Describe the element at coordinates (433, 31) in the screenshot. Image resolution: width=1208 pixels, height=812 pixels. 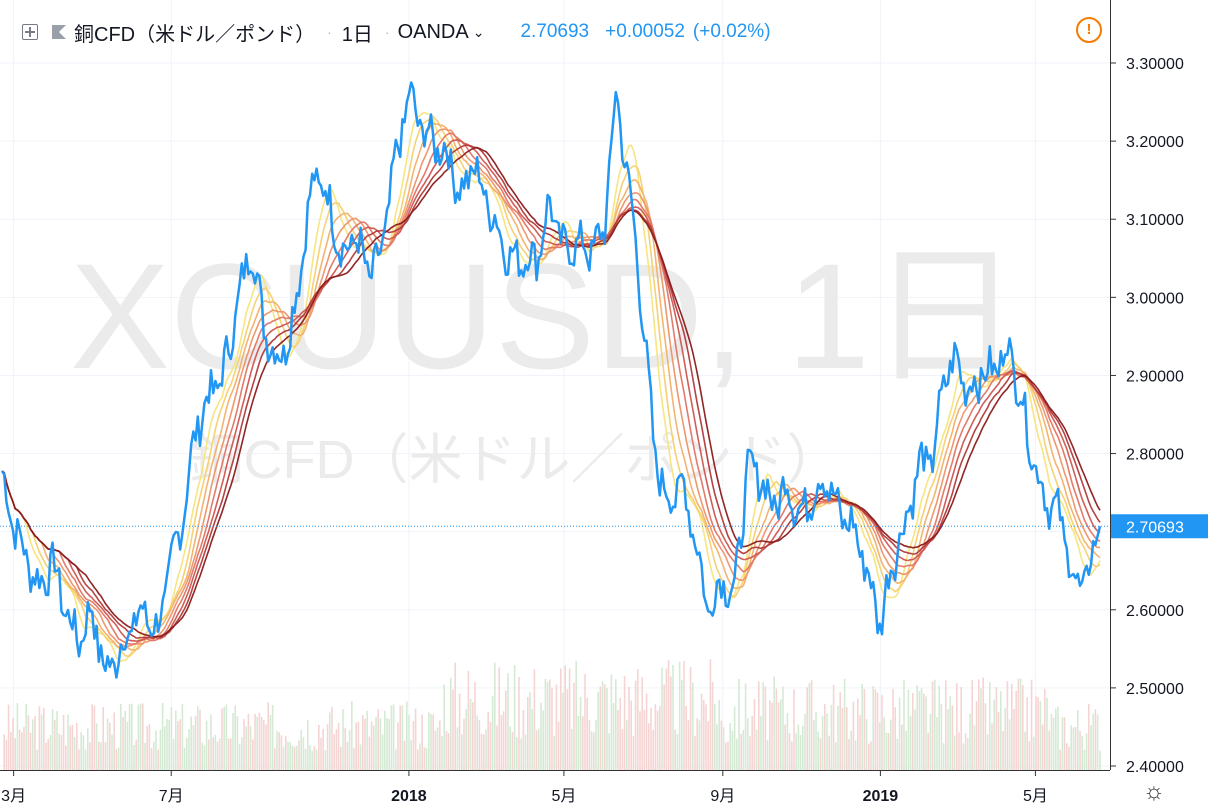
I see `broker-label: OANDA` at that location.